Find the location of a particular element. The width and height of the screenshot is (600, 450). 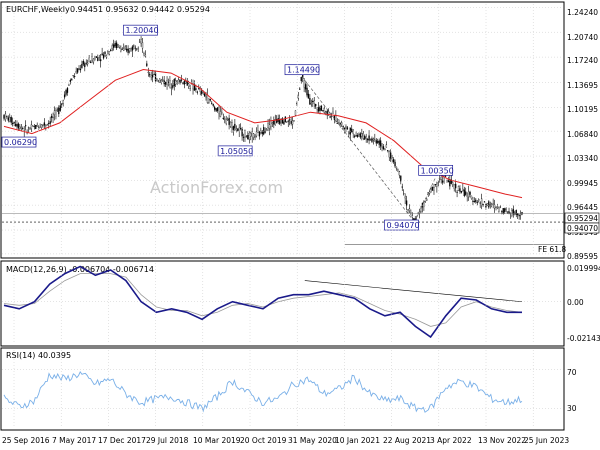

macd-y-tick: -0.021434 is located at coordinates (583, 338).